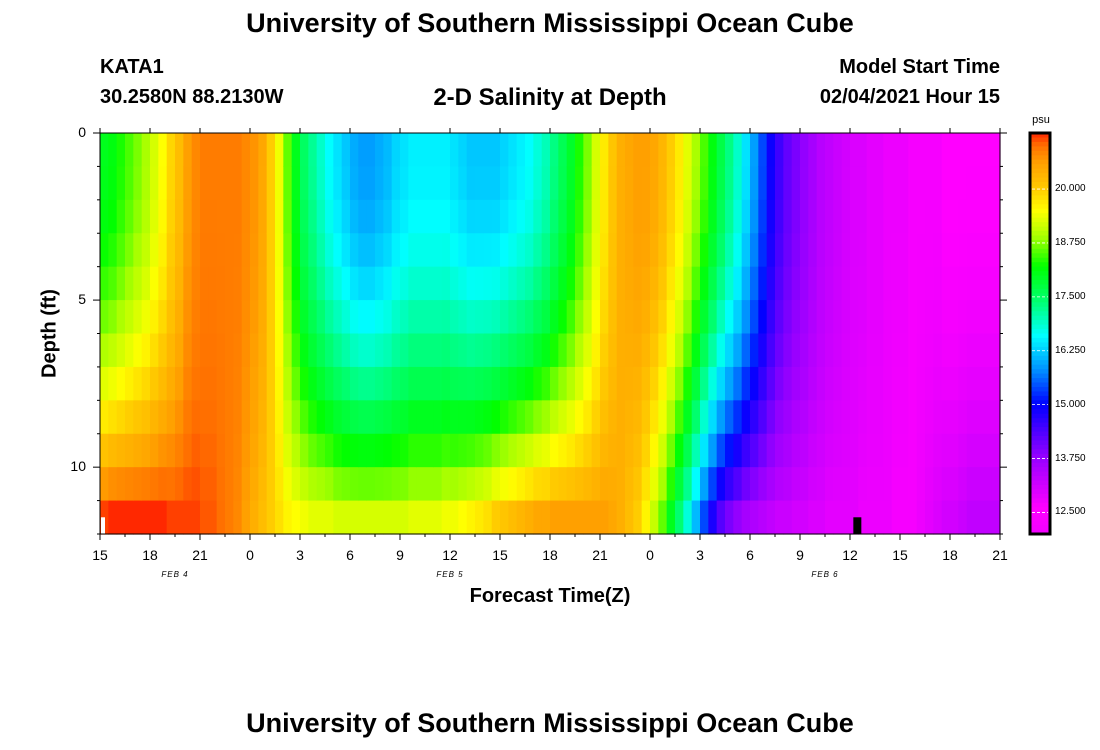 This screenshot has height=750, width=1100. What do you see at coordinates (900, 555) in the screenshot?
I see `x-tick-label: 15` at bounding box center [900, 555].